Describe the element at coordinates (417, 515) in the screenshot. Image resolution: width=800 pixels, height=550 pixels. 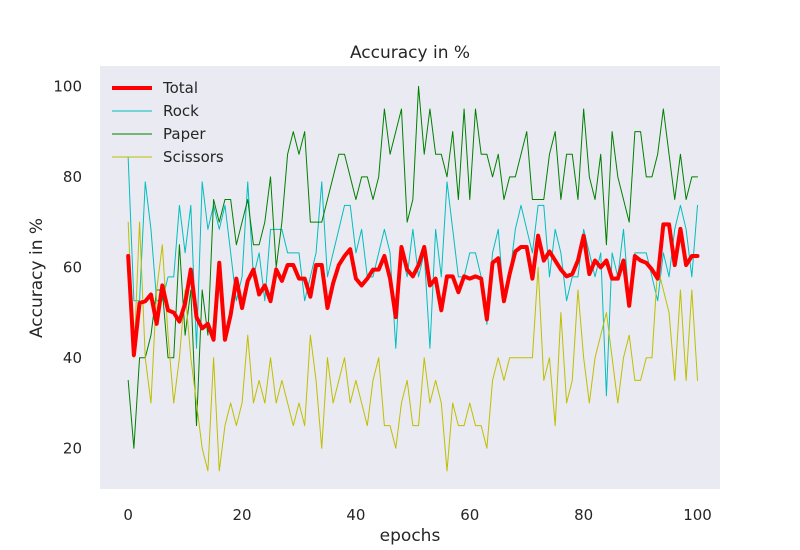
I see `x-tick-labels: 0 20 40 60 80 100` at that location.